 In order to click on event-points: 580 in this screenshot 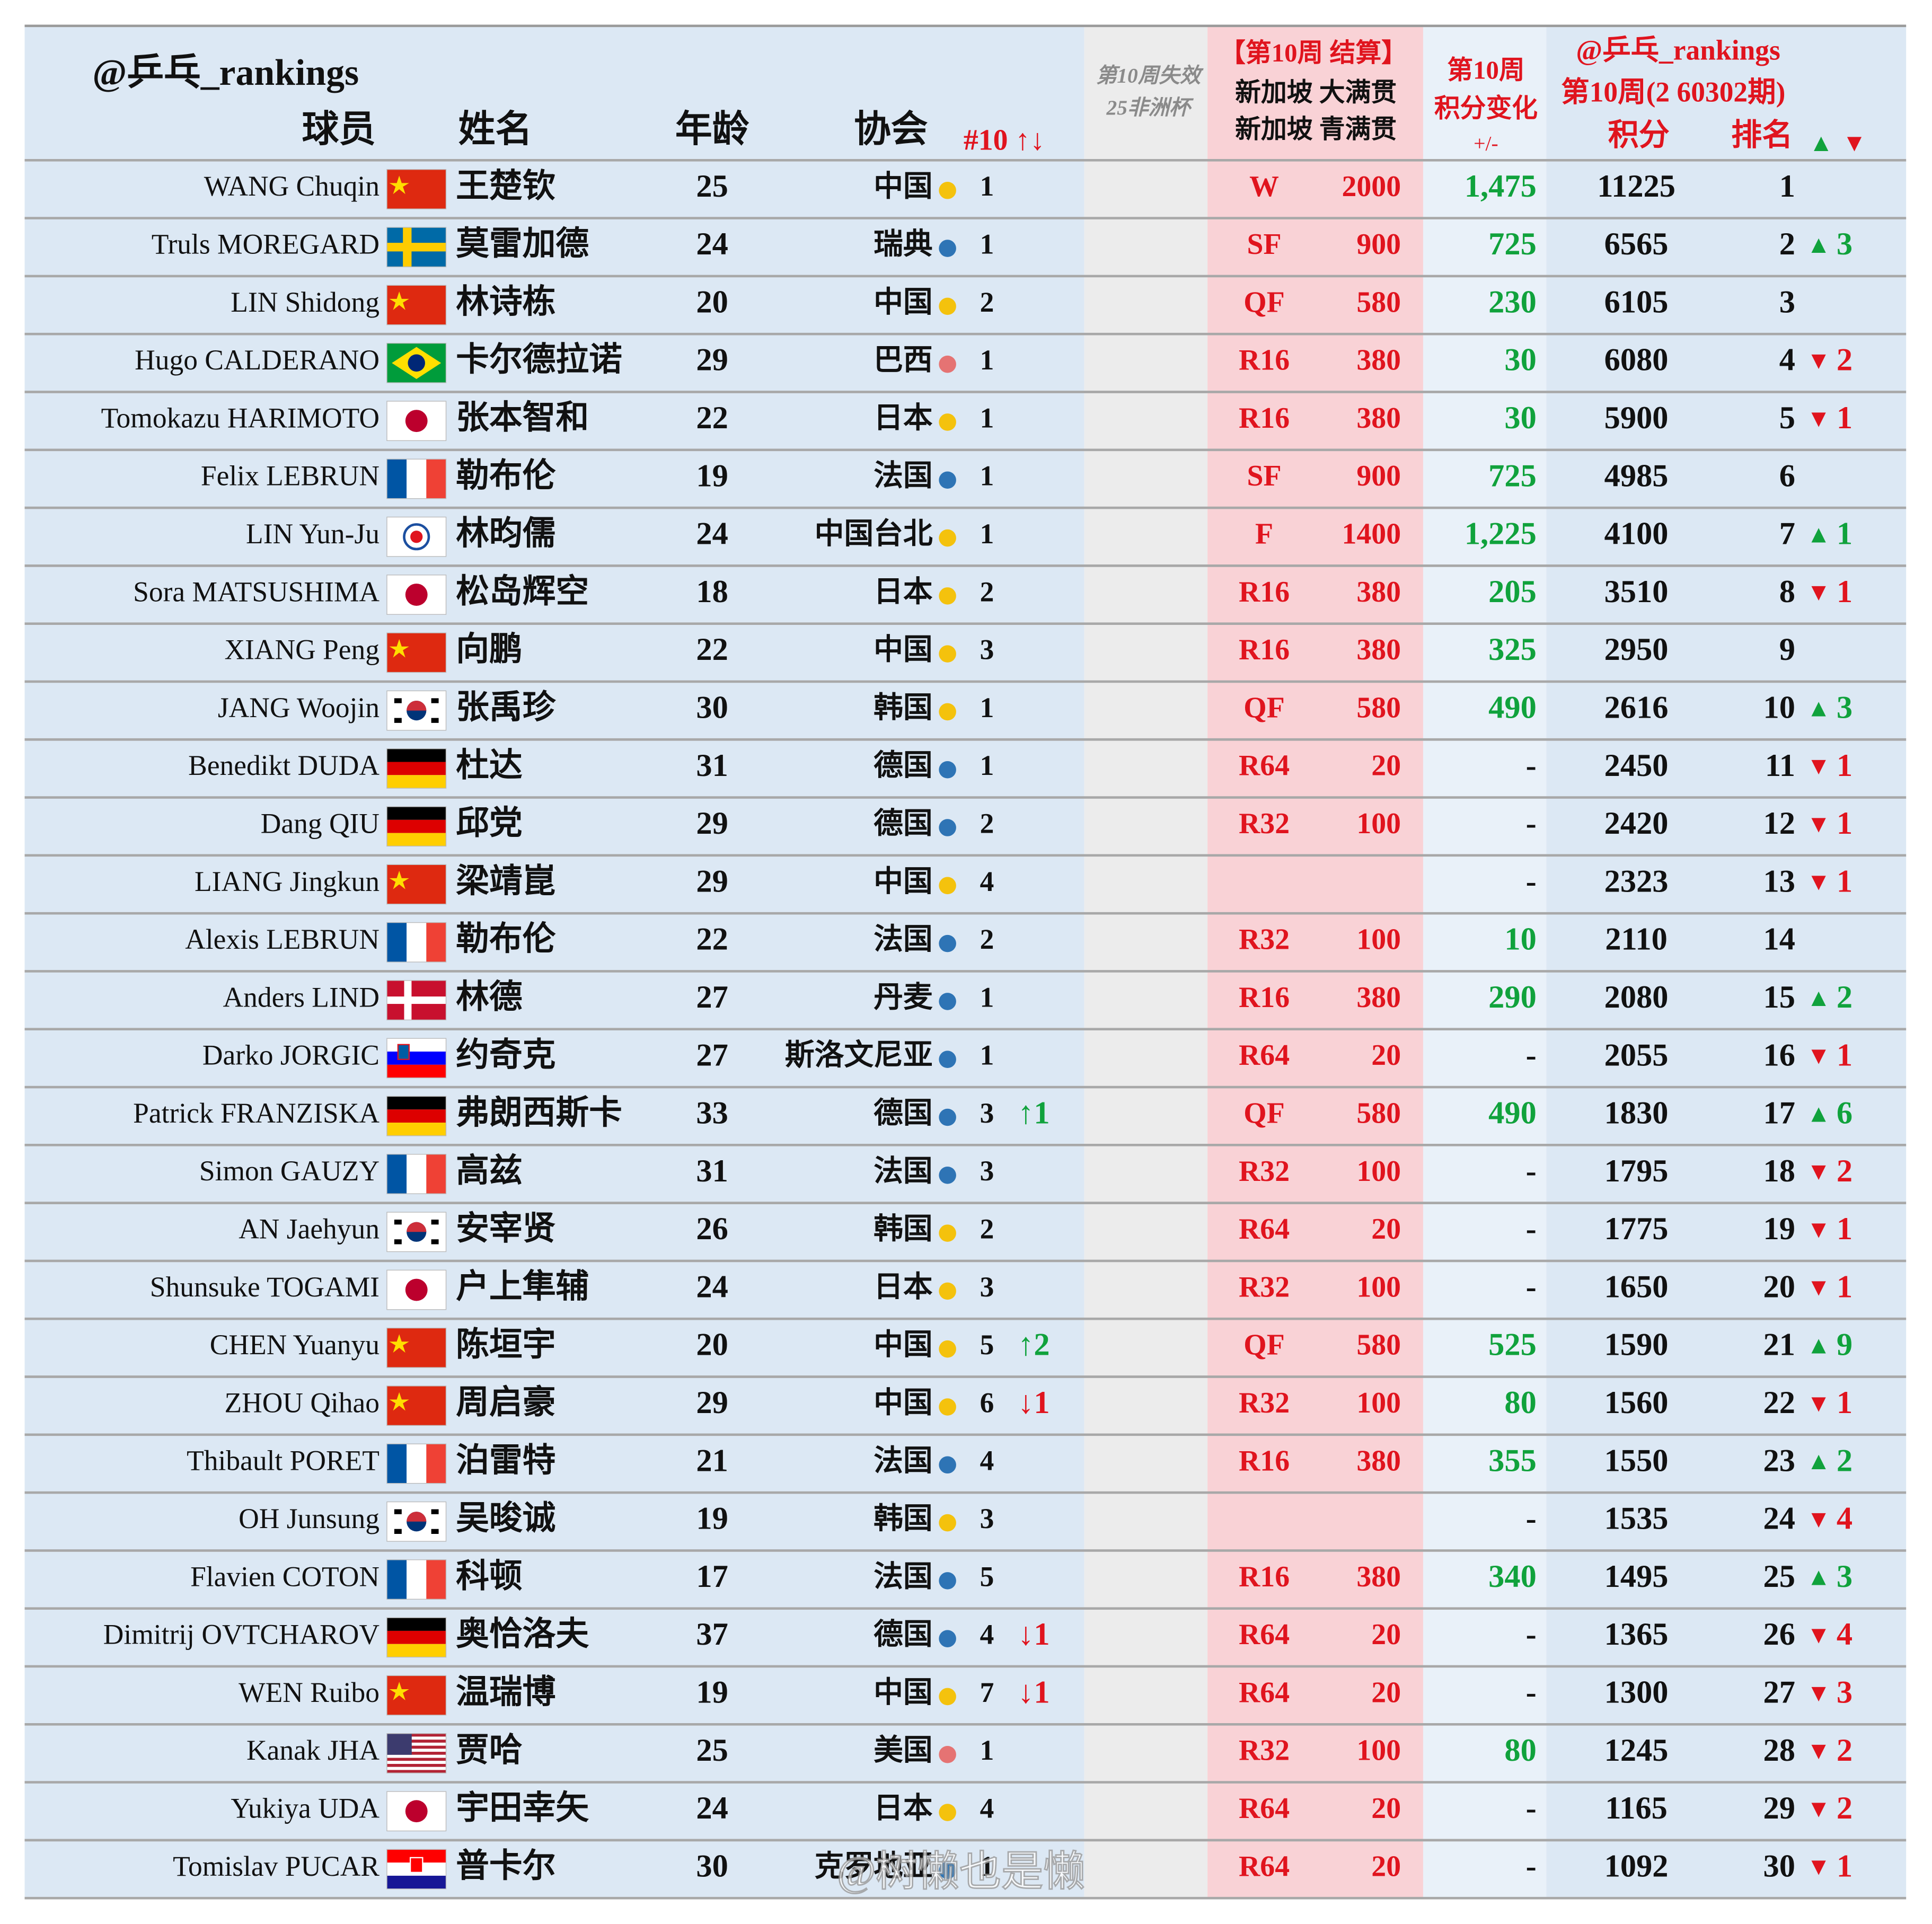, I will do `click(1378, 302)`.